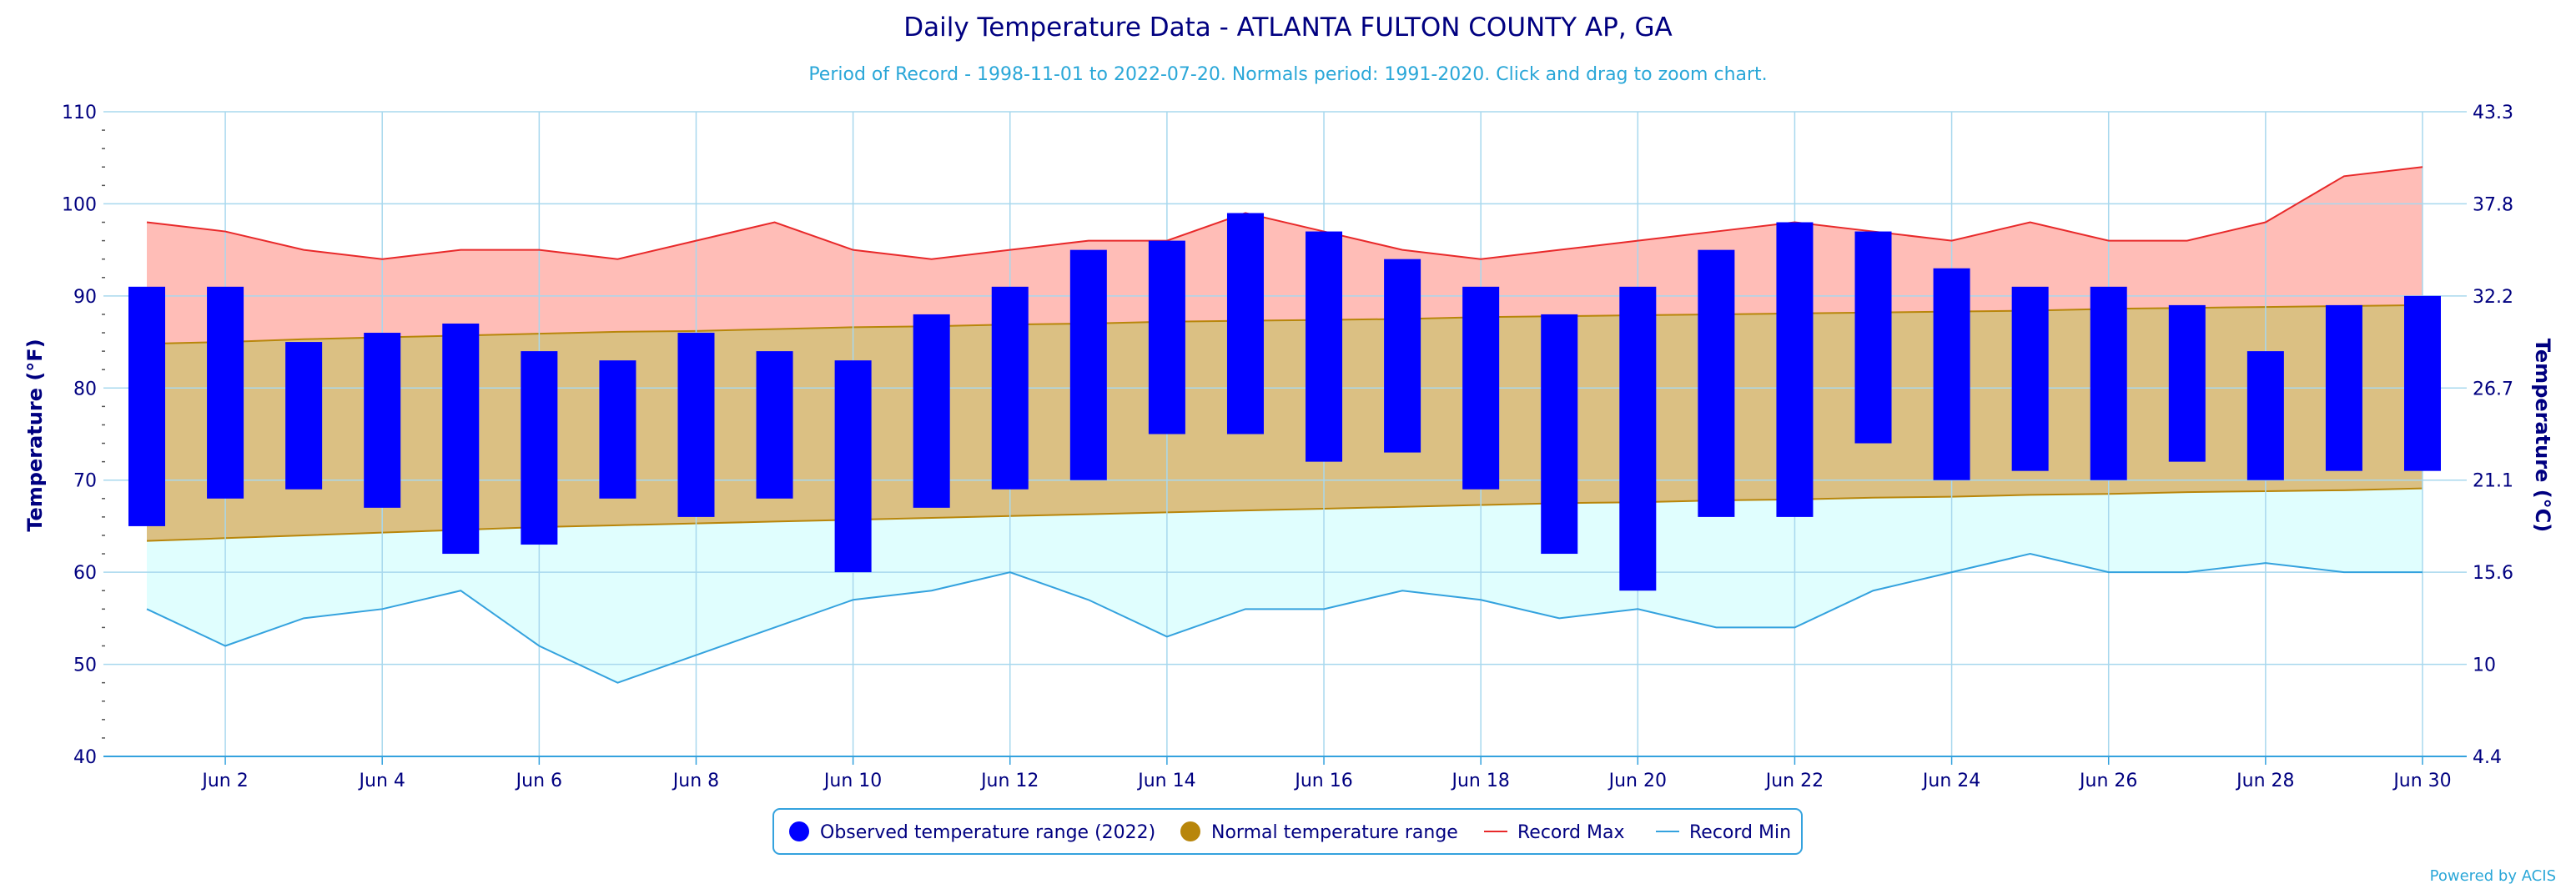 The width and height of the screenshot is (2576, 889). Describe the element at coordinates (103, 434) in the screenshot. I see `minor-tick-marks` at that location.